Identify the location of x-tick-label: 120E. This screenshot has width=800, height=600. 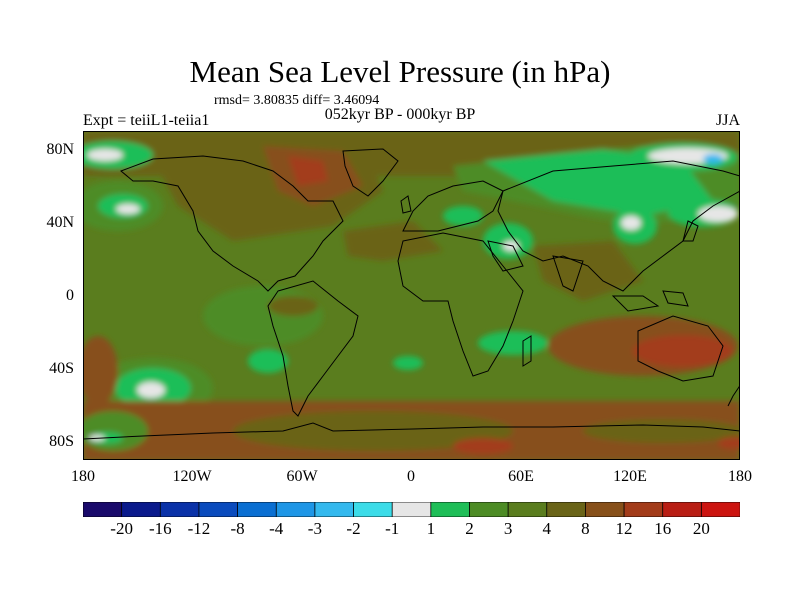
(630, 476).